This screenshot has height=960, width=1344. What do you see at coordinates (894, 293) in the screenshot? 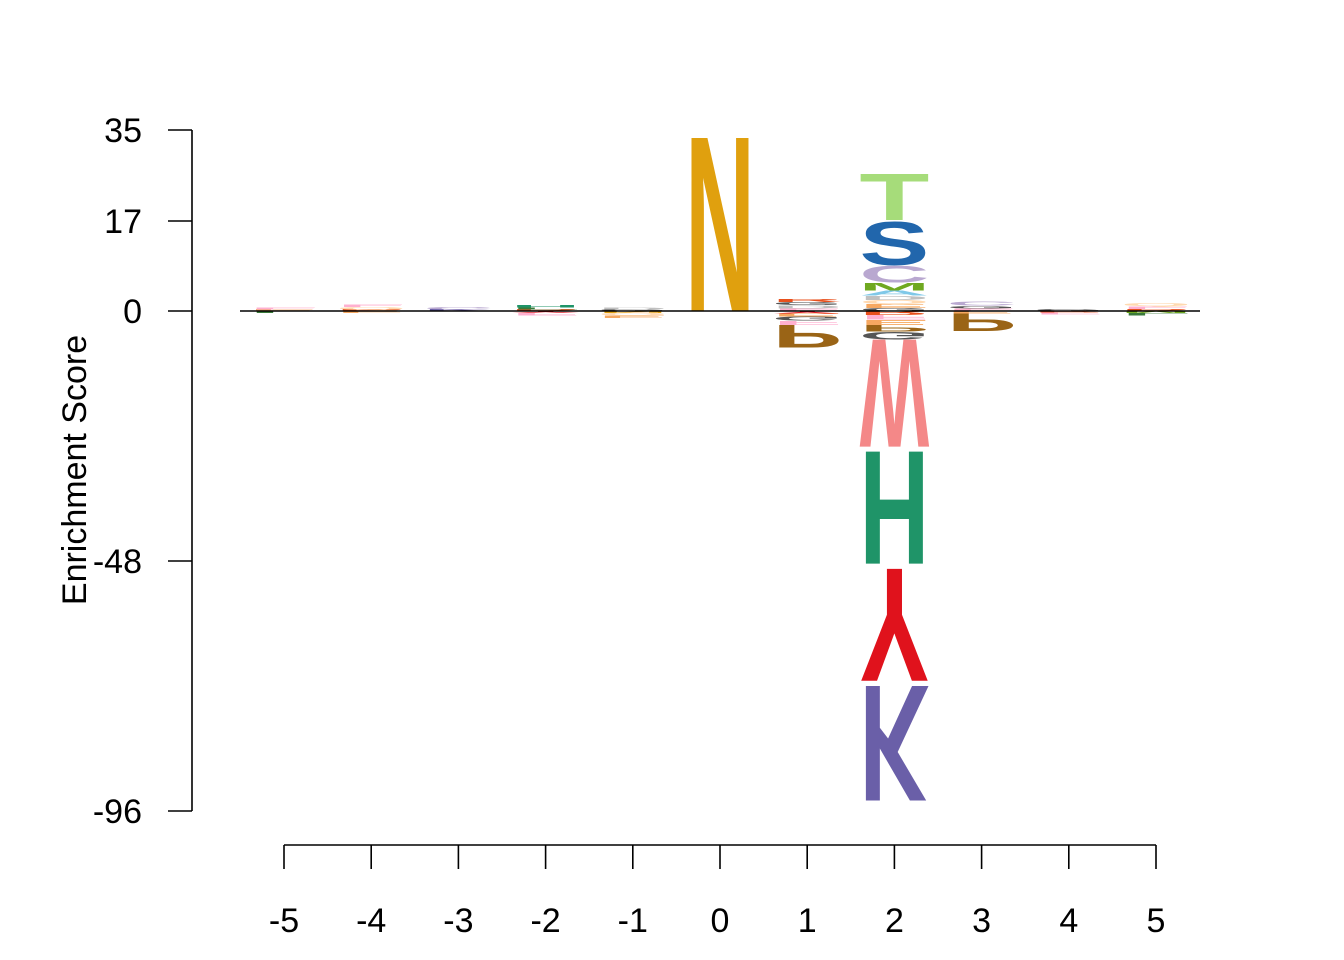
I see `logo-letter-A: A` at bounding box center [894, 293].